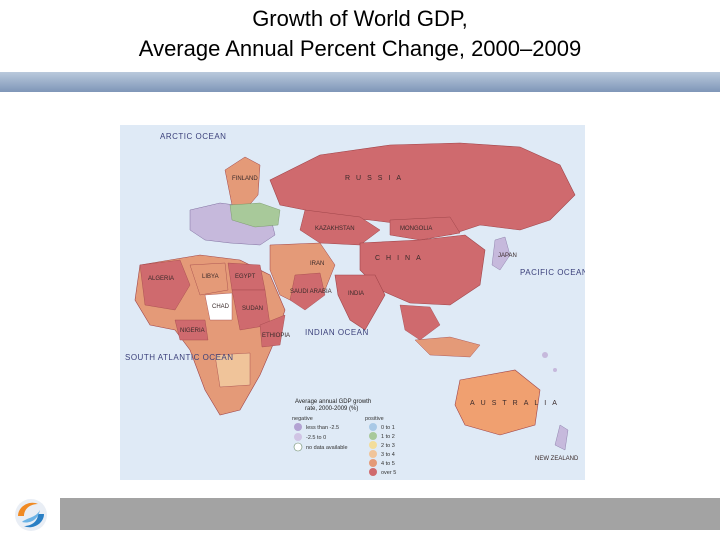  I want to click on label-ethiopia: ETHIOPIA, so click(276, 336).